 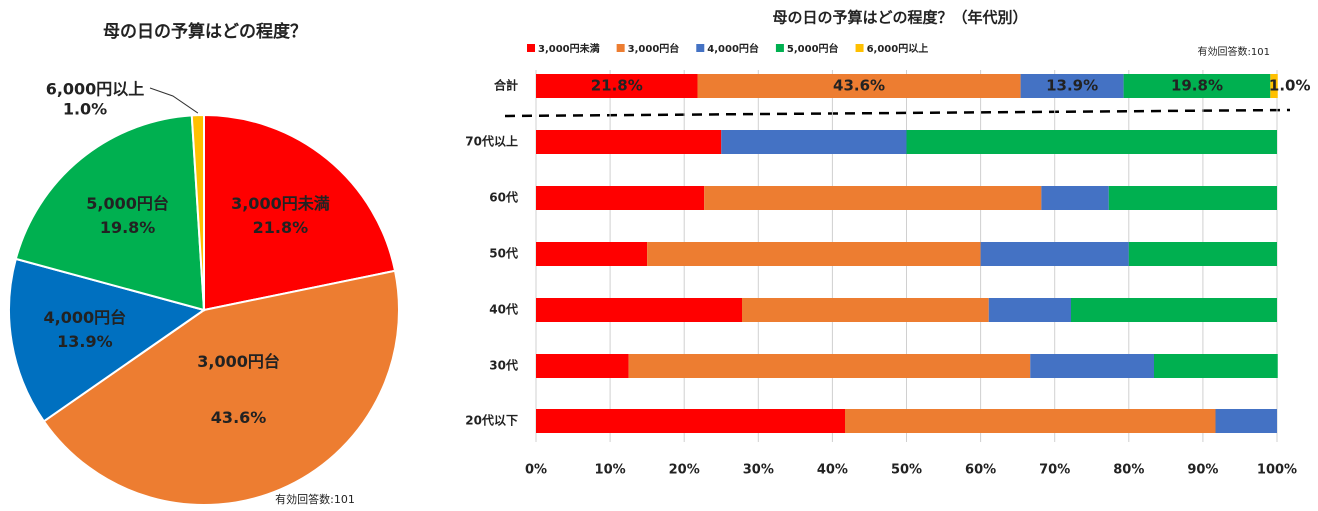 What do you see at coordinates (980, 470) in the screenshot?
I see `x-tick-label: 60%` at bounding box center [980, 470].